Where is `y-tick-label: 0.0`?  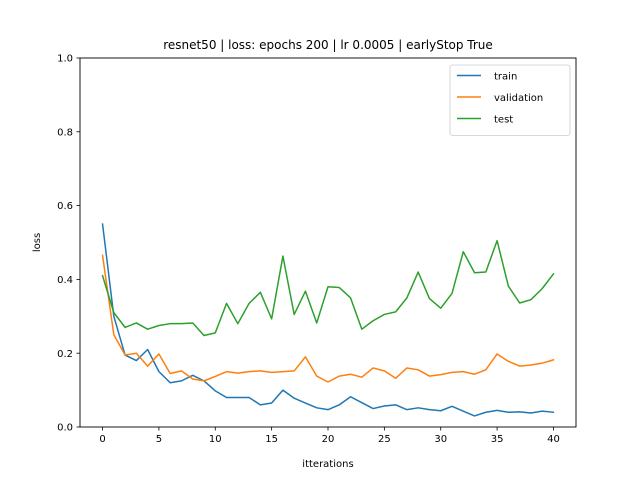
y-tick-label: 0.0 is located at coordinates (65, 428).